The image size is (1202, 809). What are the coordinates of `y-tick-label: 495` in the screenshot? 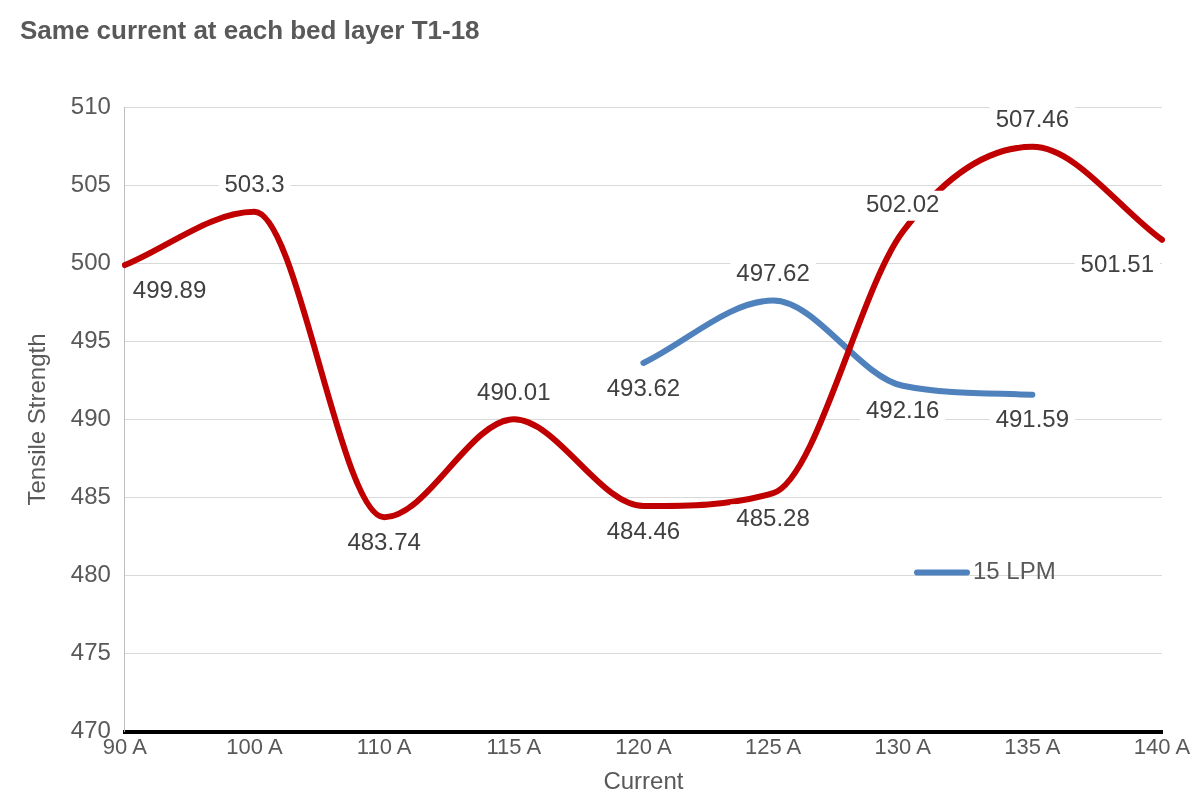 It's located at (90, 340).